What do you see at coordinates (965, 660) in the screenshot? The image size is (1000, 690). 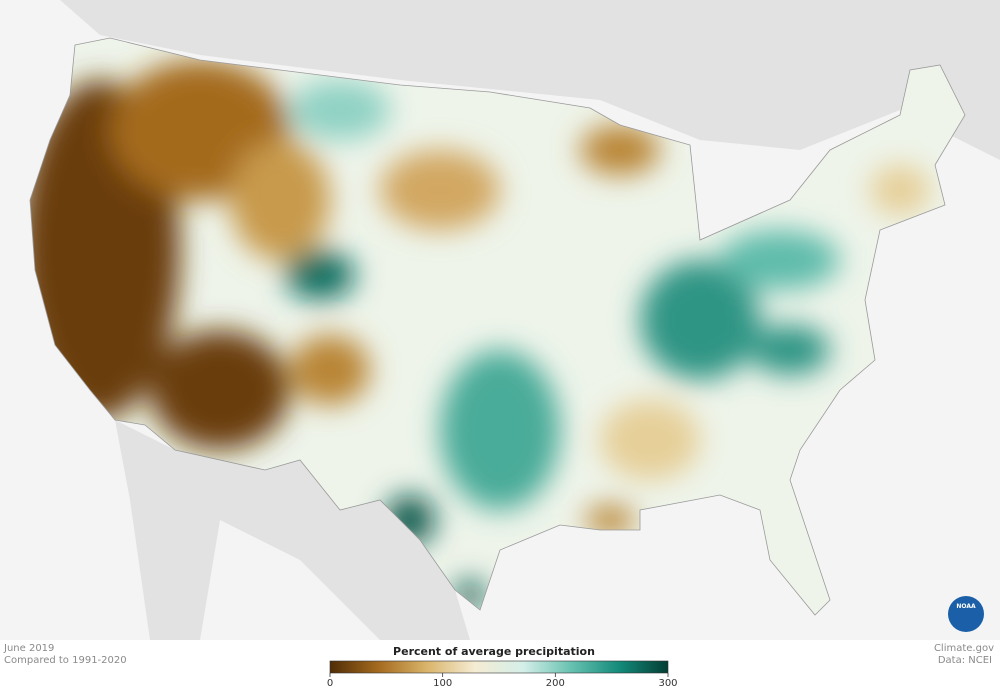 I see `source-label: Data: NCEI` at bounding box center [965, 660].